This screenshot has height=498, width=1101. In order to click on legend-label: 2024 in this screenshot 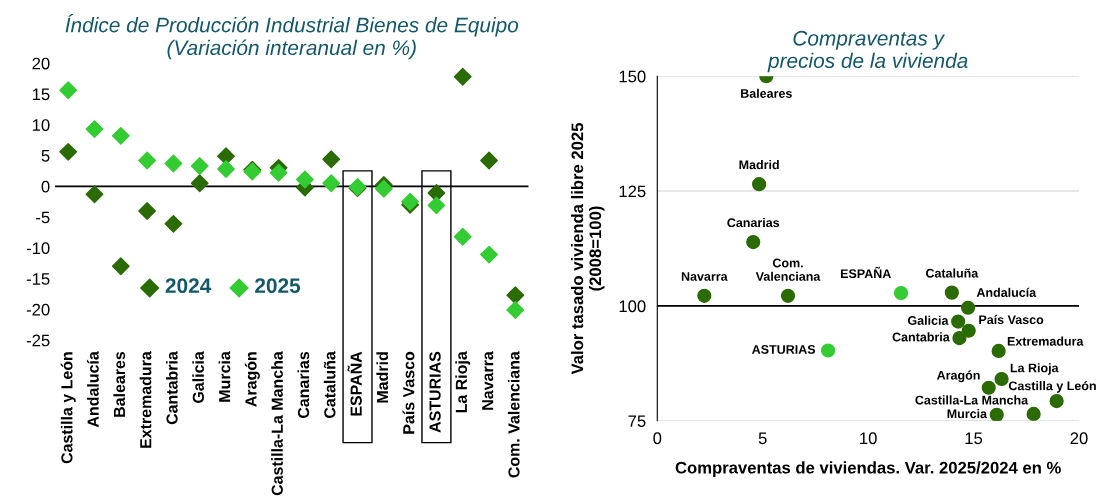, I will do `click(188, 286)`.